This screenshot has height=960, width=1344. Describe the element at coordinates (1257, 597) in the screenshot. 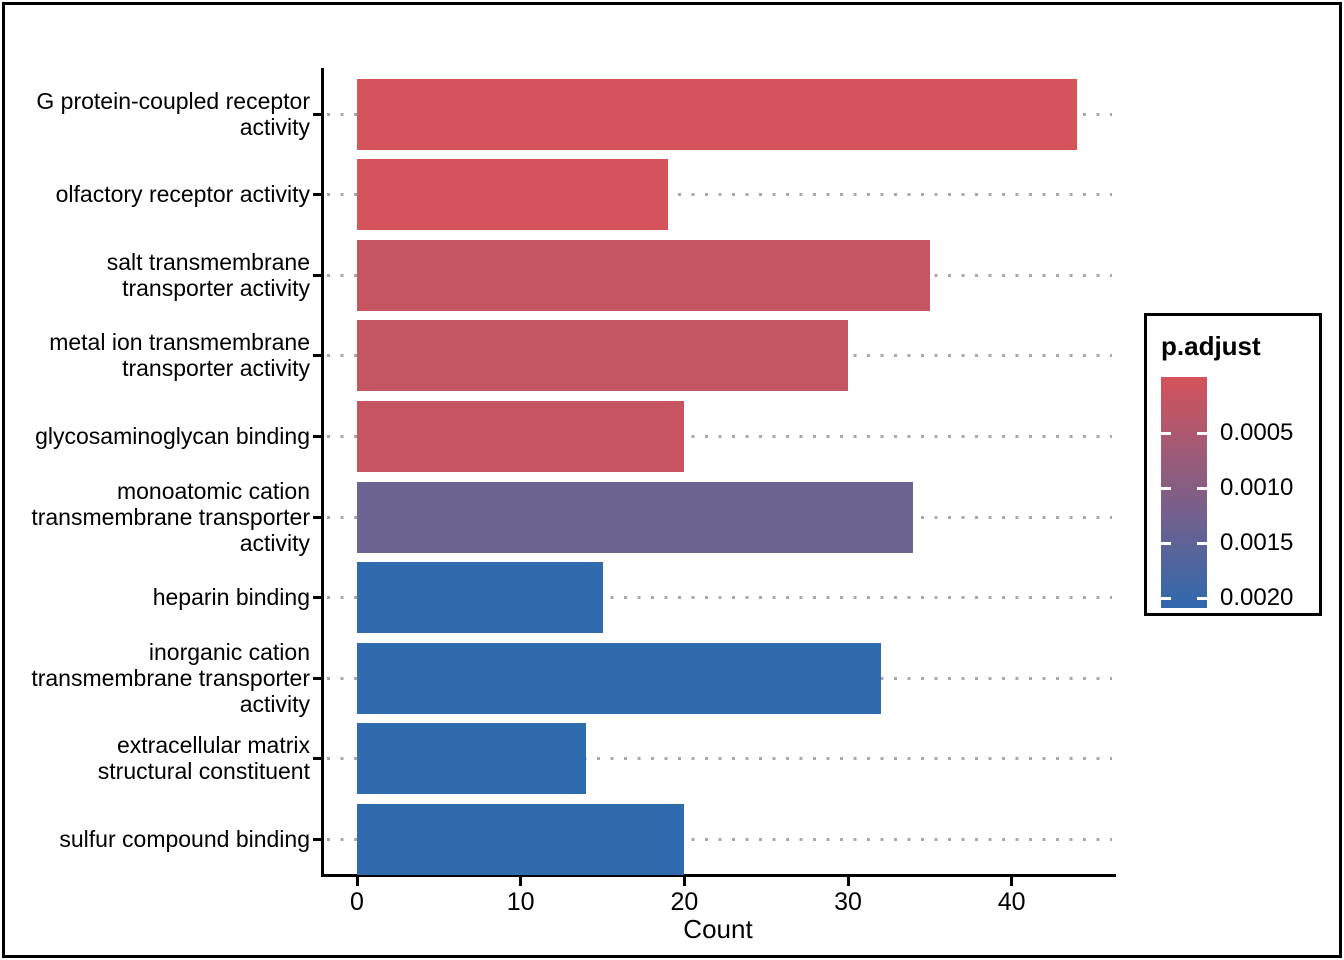

I see `legend-tick-label: 0.0020` at that location.